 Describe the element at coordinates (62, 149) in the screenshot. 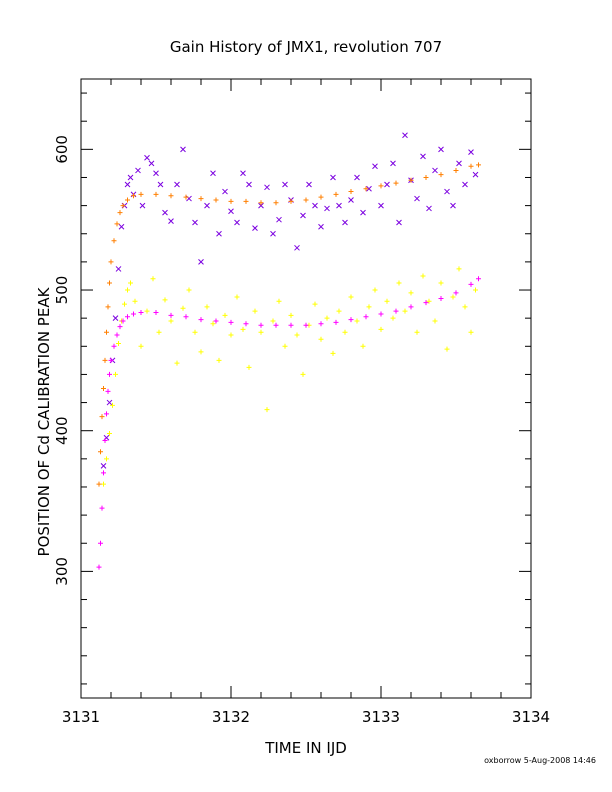

I see `y-tick-label: 600` at that location.